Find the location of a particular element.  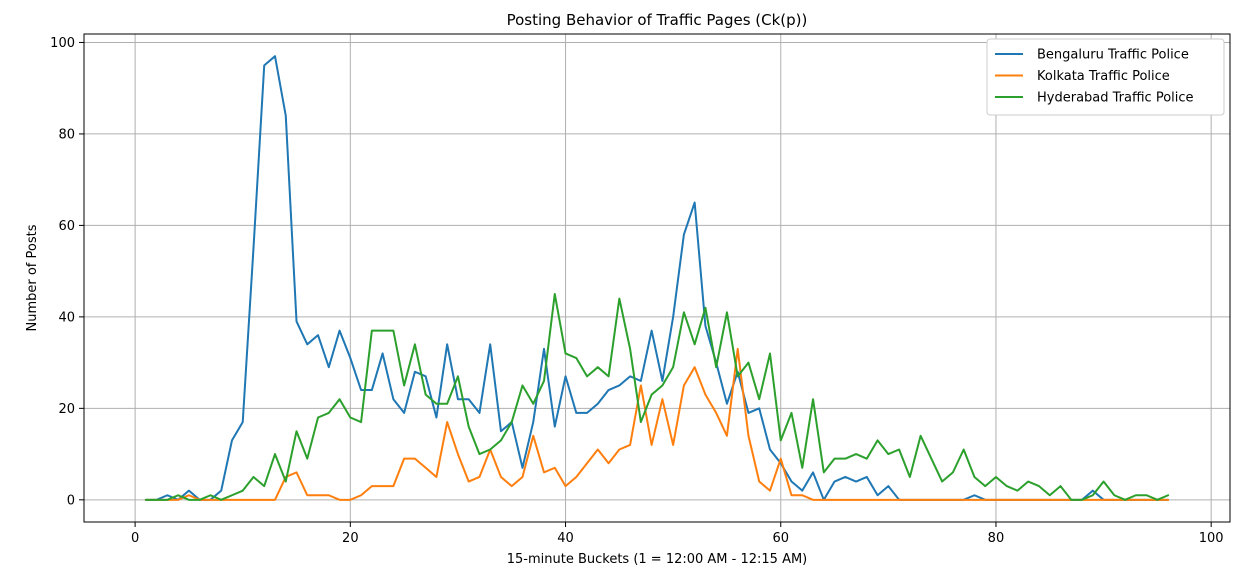

y-tick-label: 20 is located at coordinates (66, 409).